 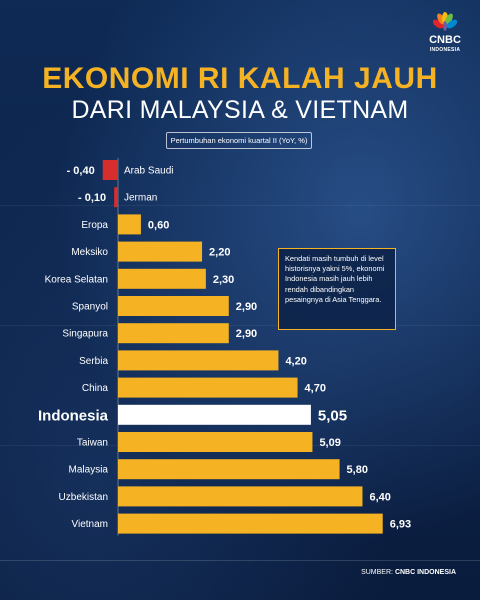 What do you see at coordinates (215, 442) in the screenshot?
I see `bar-taiwan` at bounding box center [215, 442].